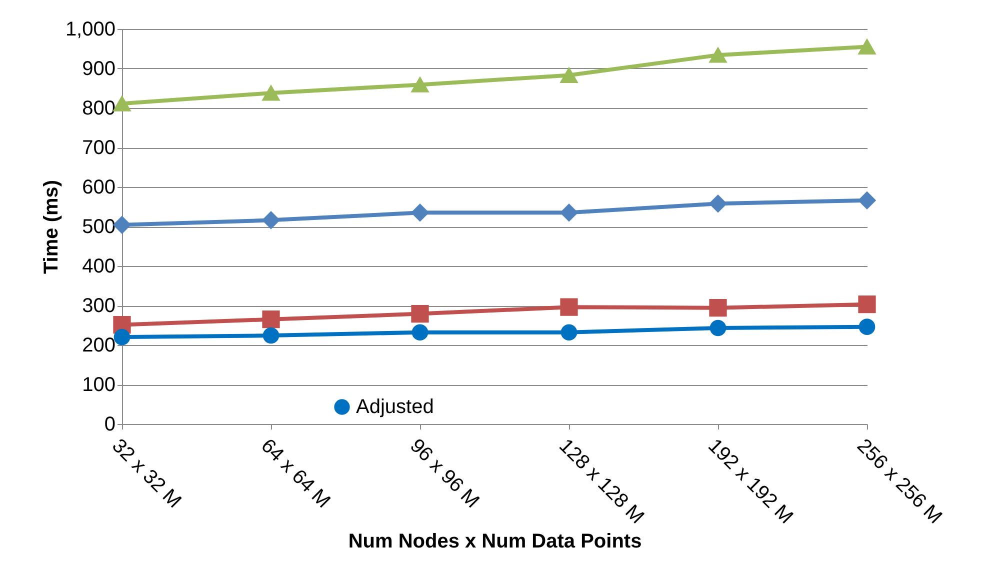  I want to click on x-tick-label: 32 x 32 M, so click(147, 473).